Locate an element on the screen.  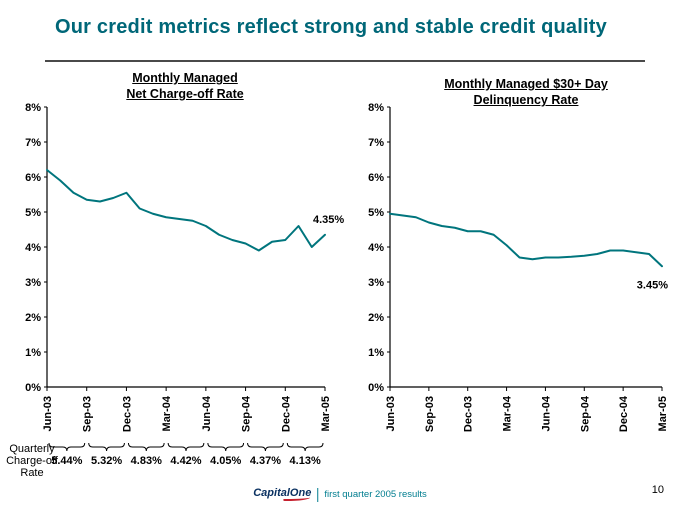
footer-caption: first quarter 2005 results is located at coordinates (375, 494).